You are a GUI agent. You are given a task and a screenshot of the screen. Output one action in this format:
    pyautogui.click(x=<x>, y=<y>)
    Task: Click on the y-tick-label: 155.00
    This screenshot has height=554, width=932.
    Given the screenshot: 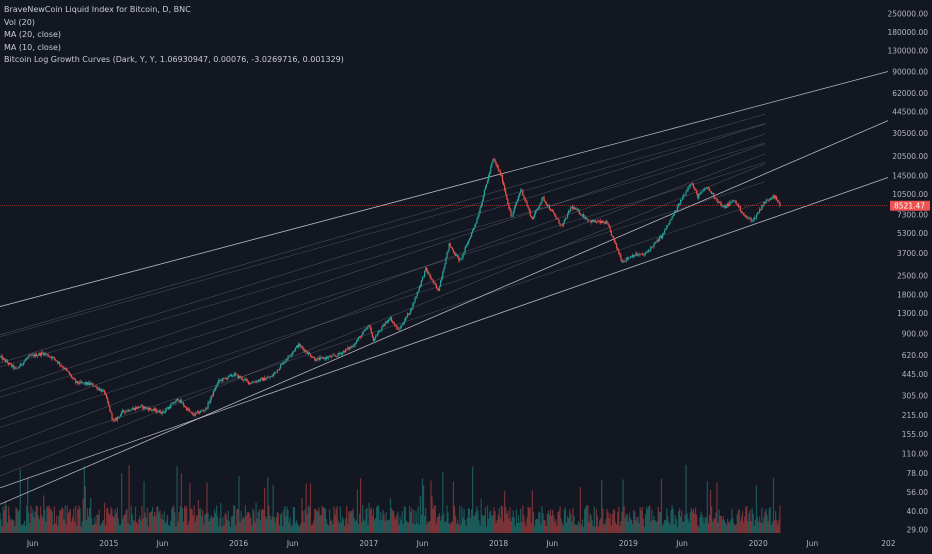 What is the action you would take?
    pyautogui.click(x=915, y=434)
    